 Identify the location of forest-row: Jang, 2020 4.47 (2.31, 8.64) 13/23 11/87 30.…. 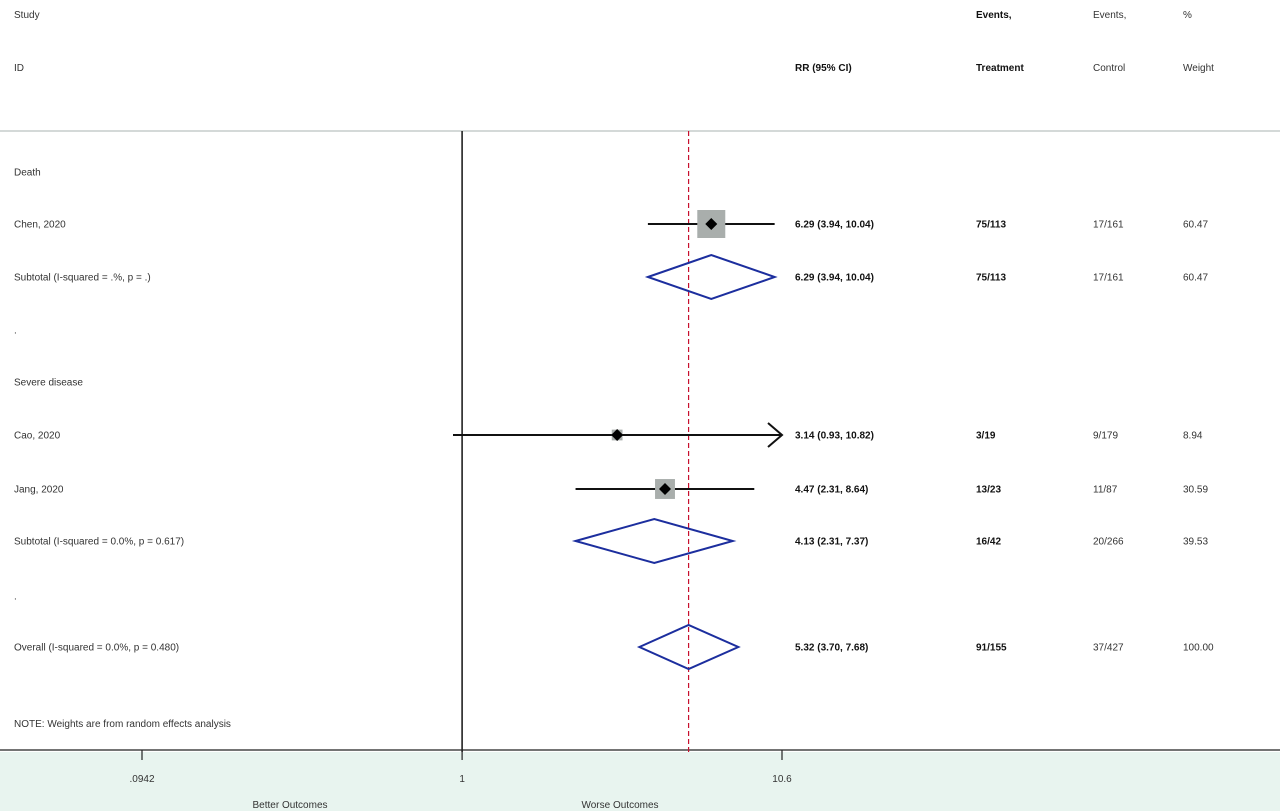
(611, 489).